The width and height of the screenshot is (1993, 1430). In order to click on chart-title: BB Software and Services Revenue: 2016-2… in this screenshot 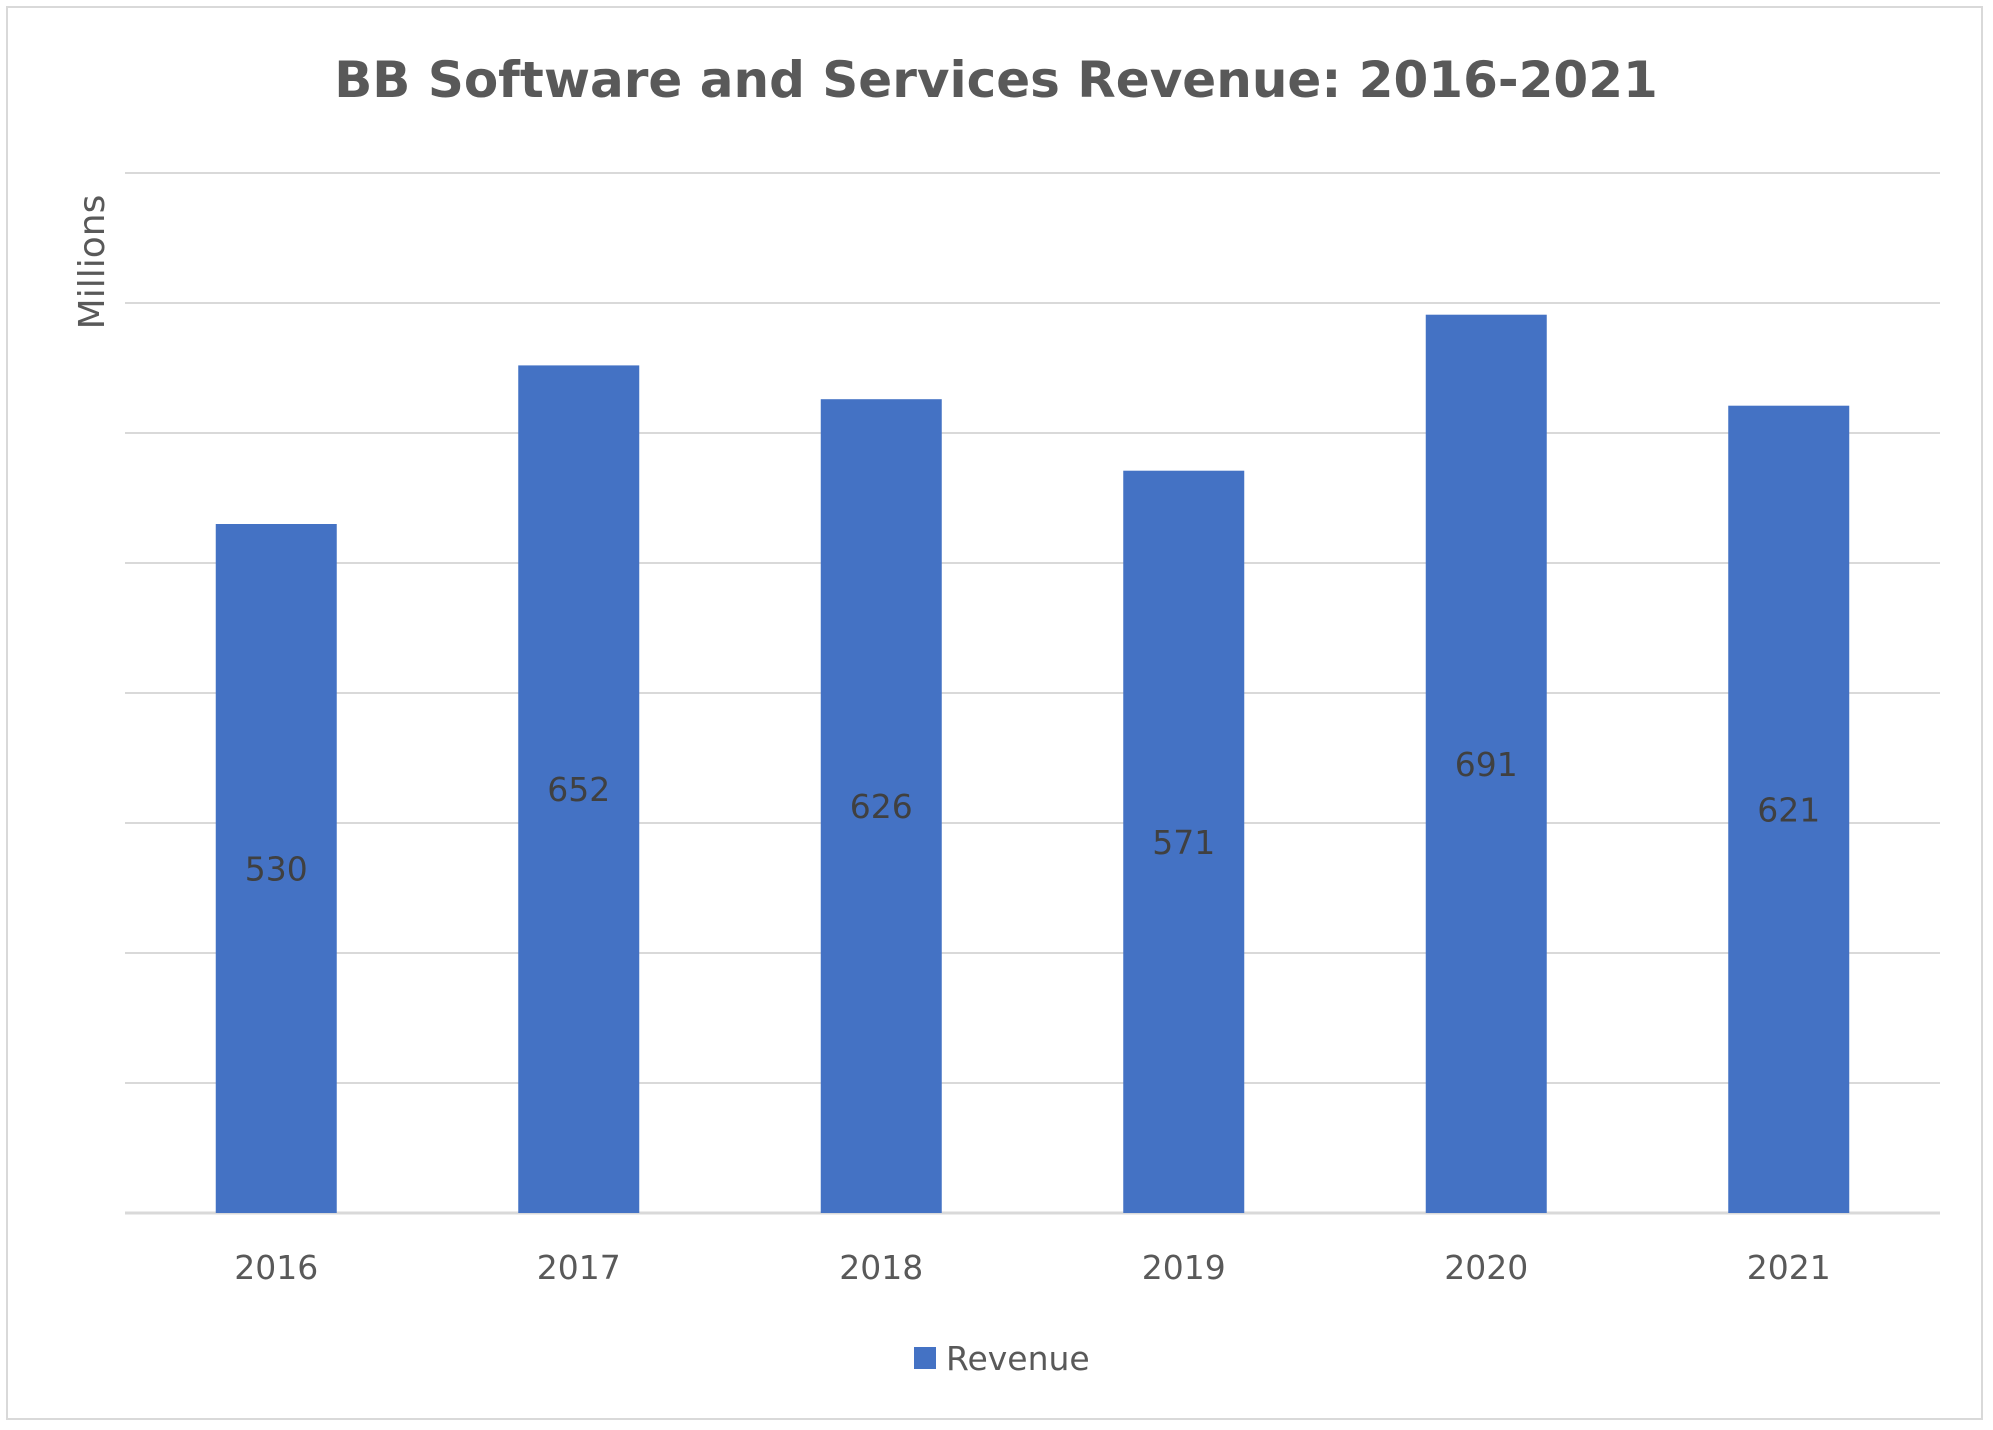, I will do `click(996, 80)`.